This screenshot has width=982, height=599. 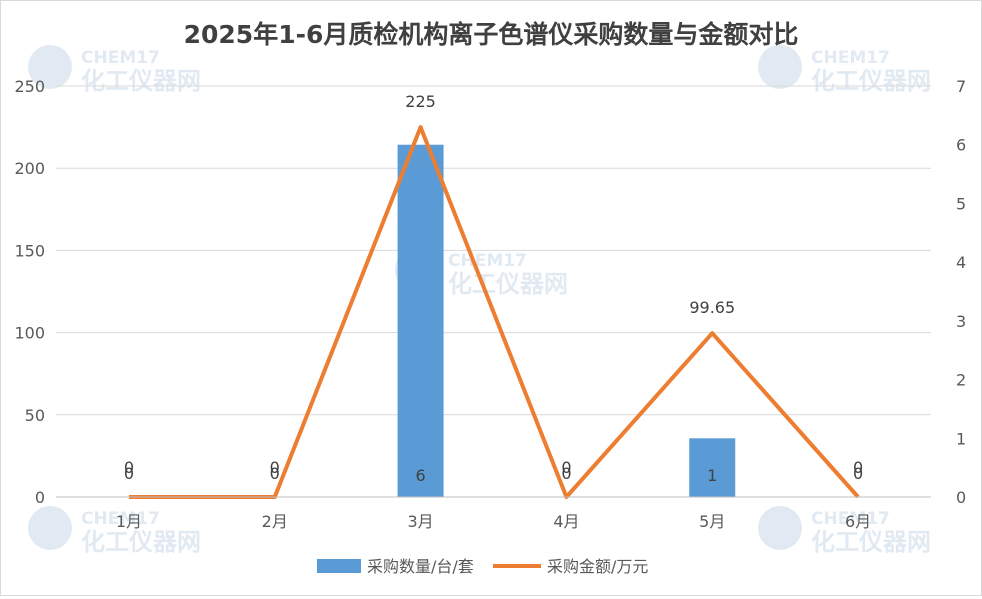 I want to click on legend: 采购数量/台/套 采购金额/万元, so click(x=482, y=566).